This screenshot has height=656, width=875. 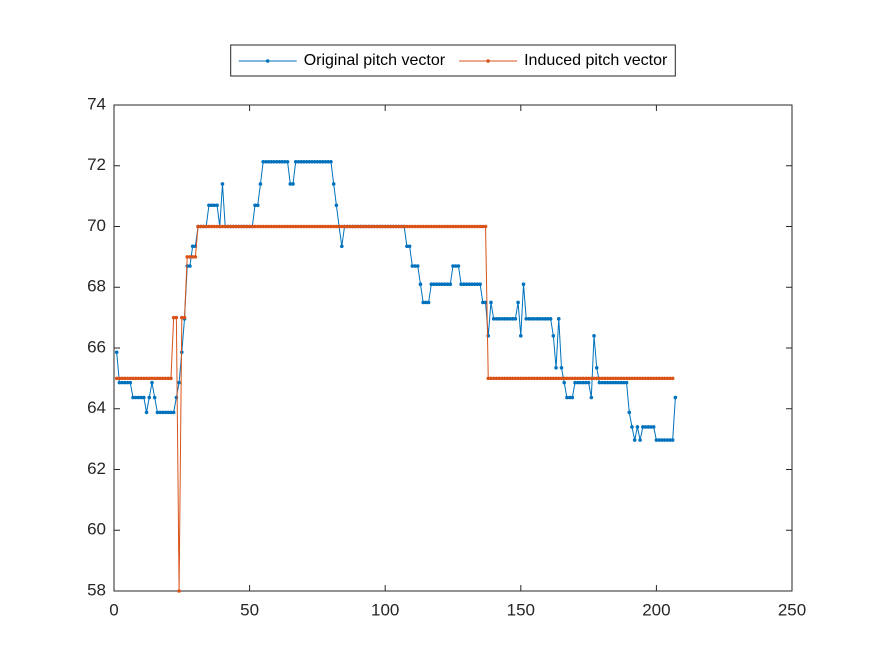 What do you see at coordinates (96, 529) in the screenshot?
I see `y-tick-label: 60` at bounding box center [96, 529].